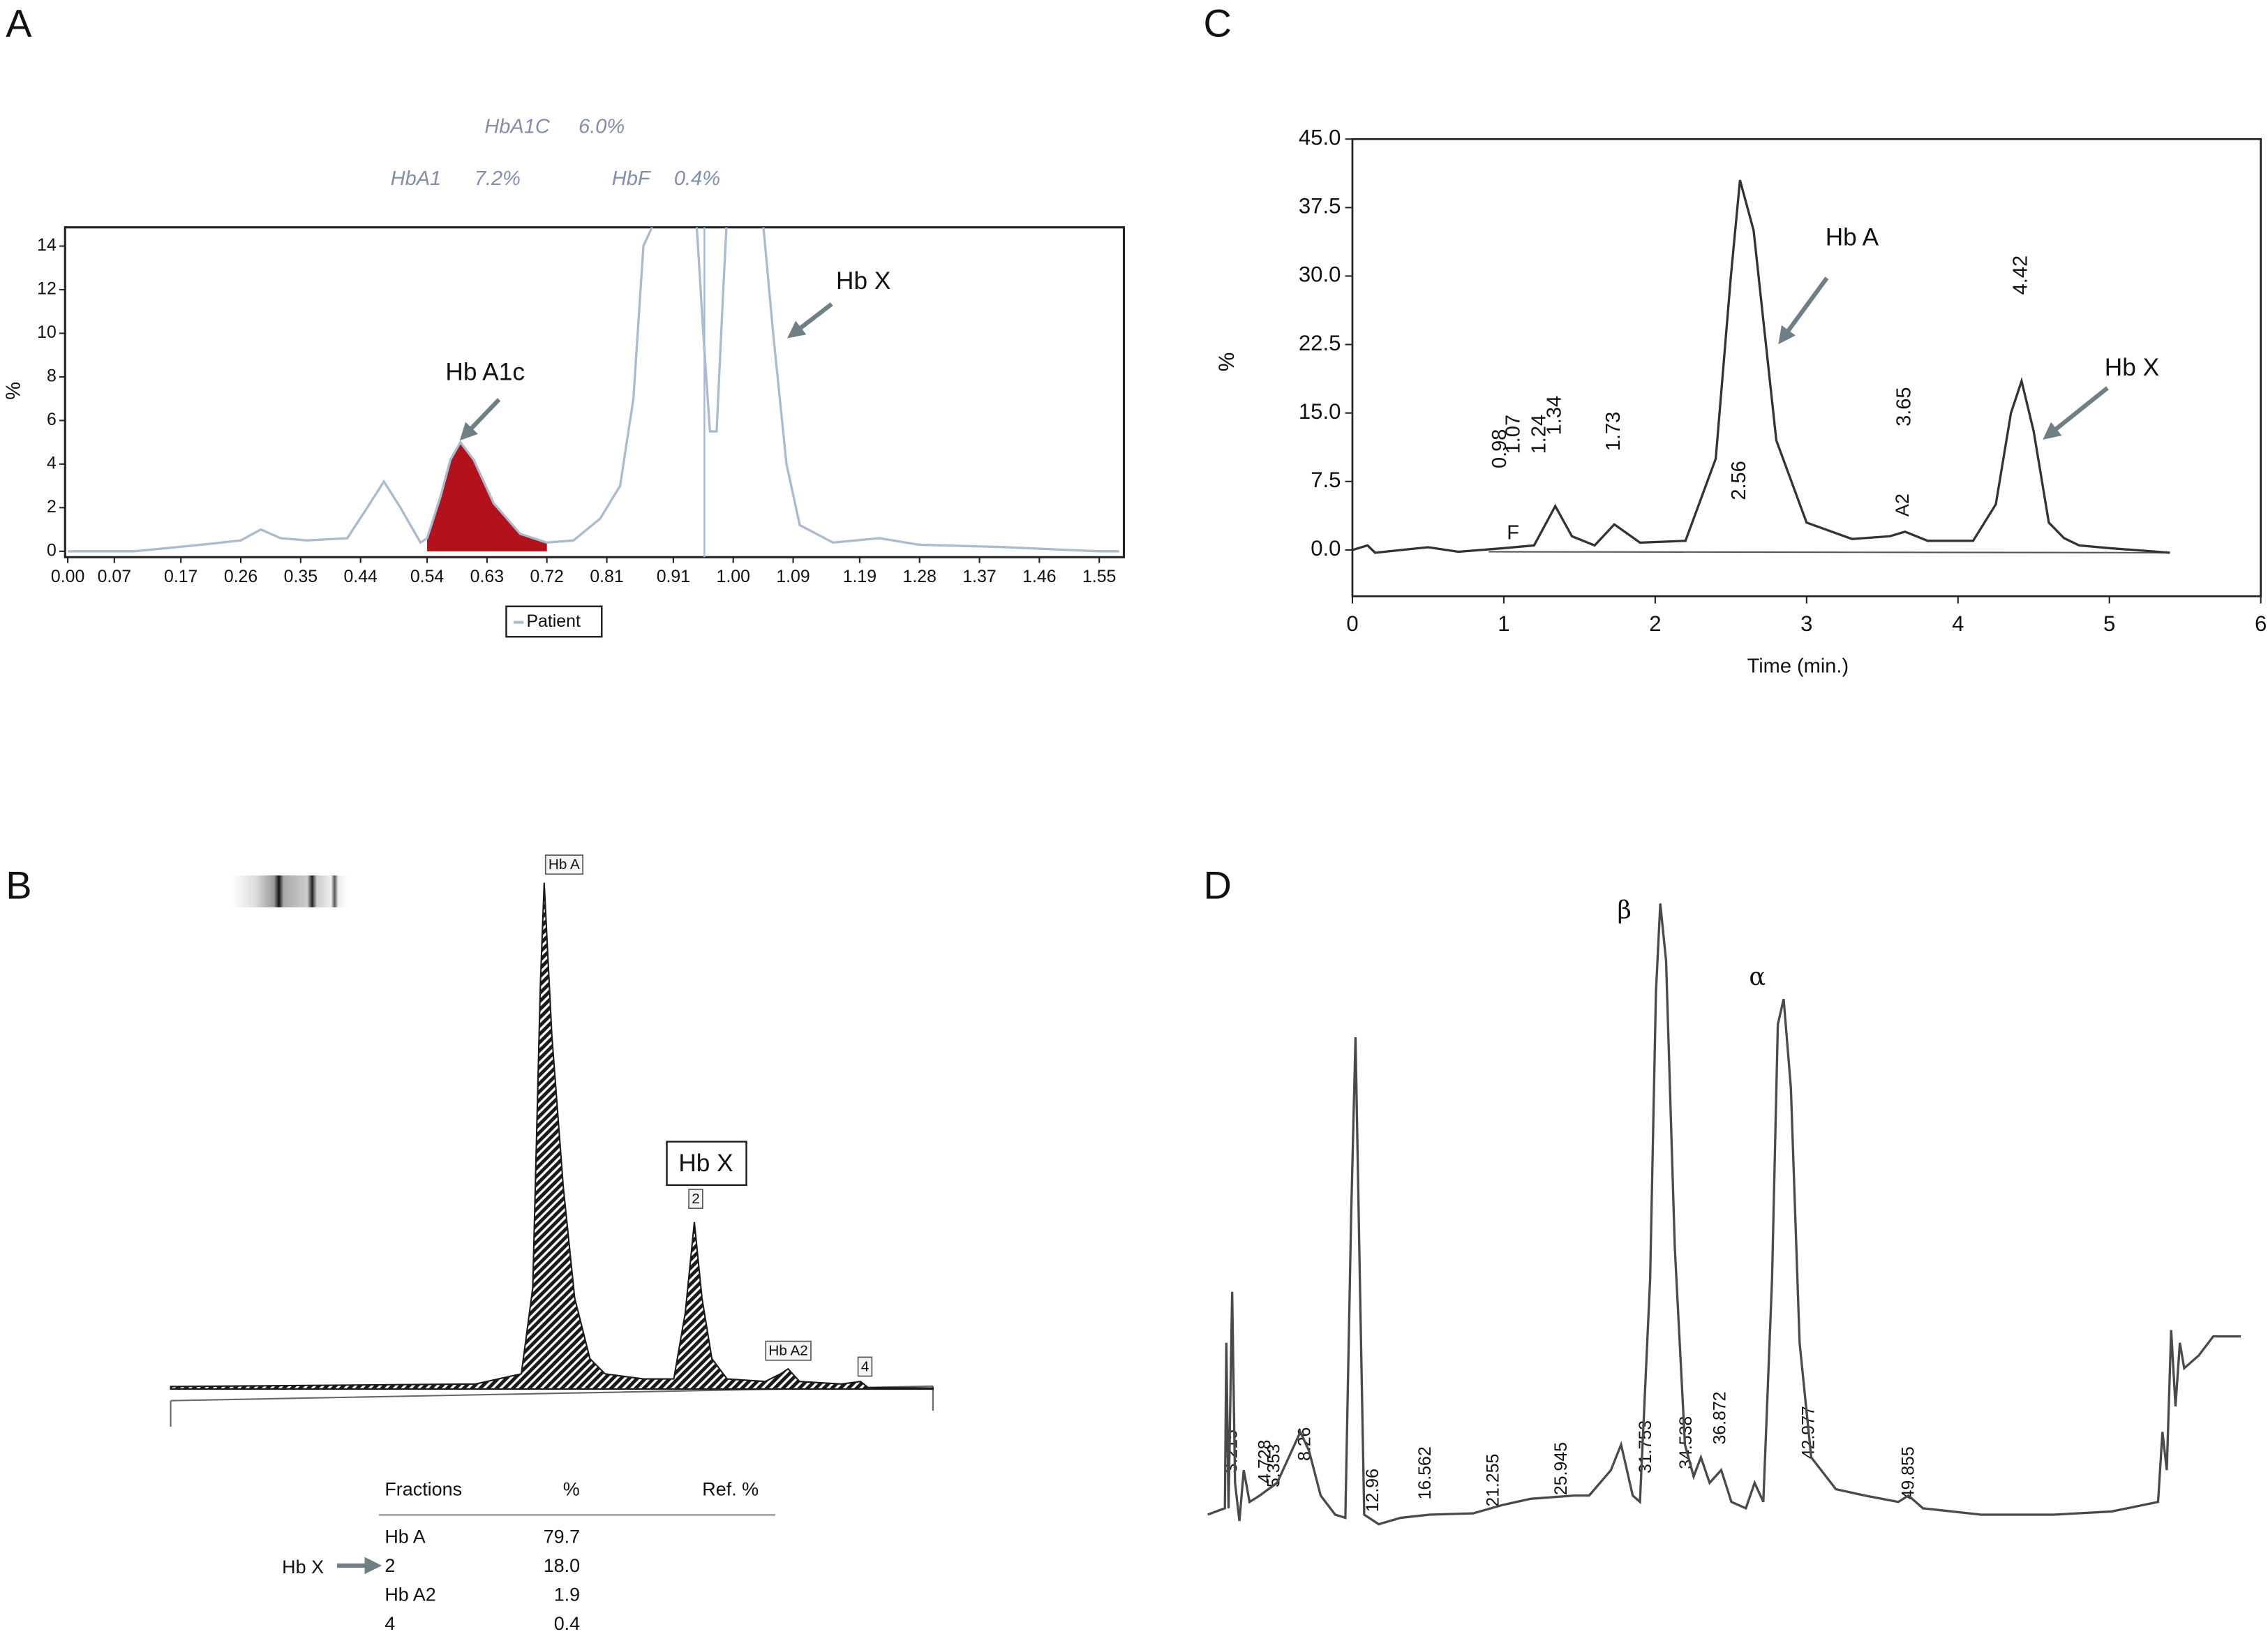 The image size is (2268, 1641). What do you see at coordinates (1513, 434) in the screenshot?
I see `peak-label: 1.07` at bounding box center [1513, 434].